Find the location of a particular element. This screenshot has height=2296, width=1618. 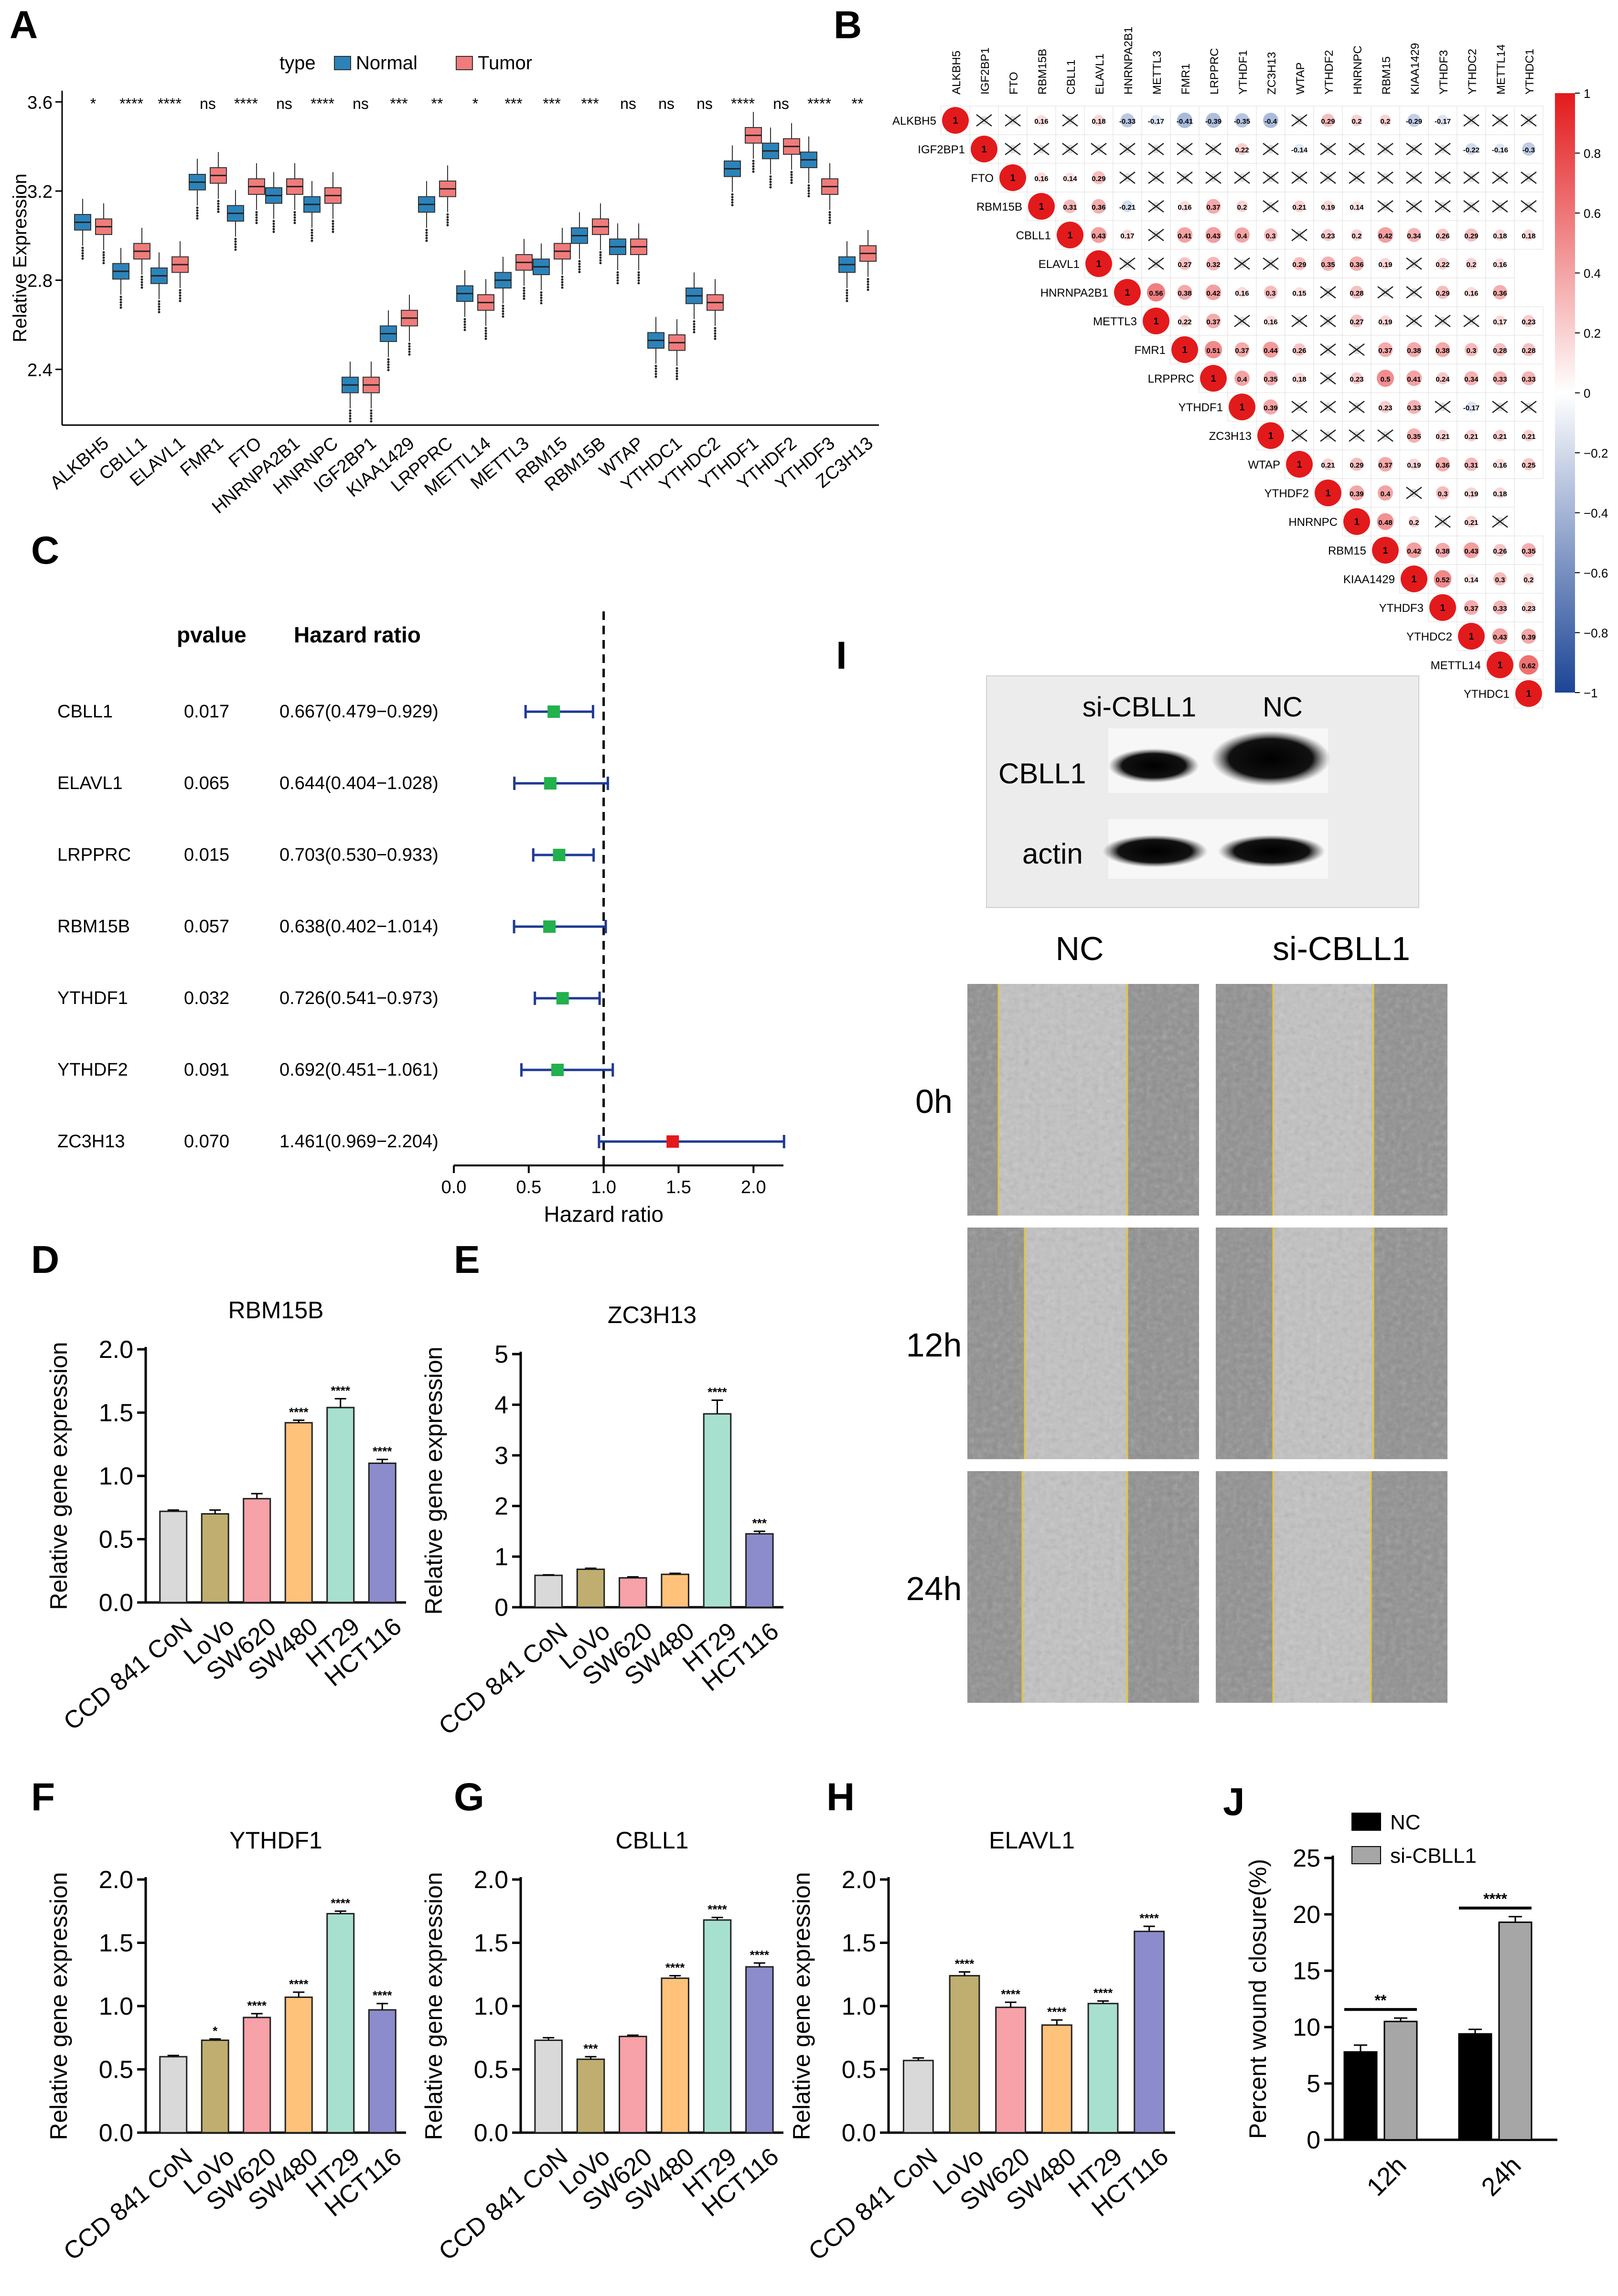

heatmap-value: 0.4 is located at coordinates (1386, 494).